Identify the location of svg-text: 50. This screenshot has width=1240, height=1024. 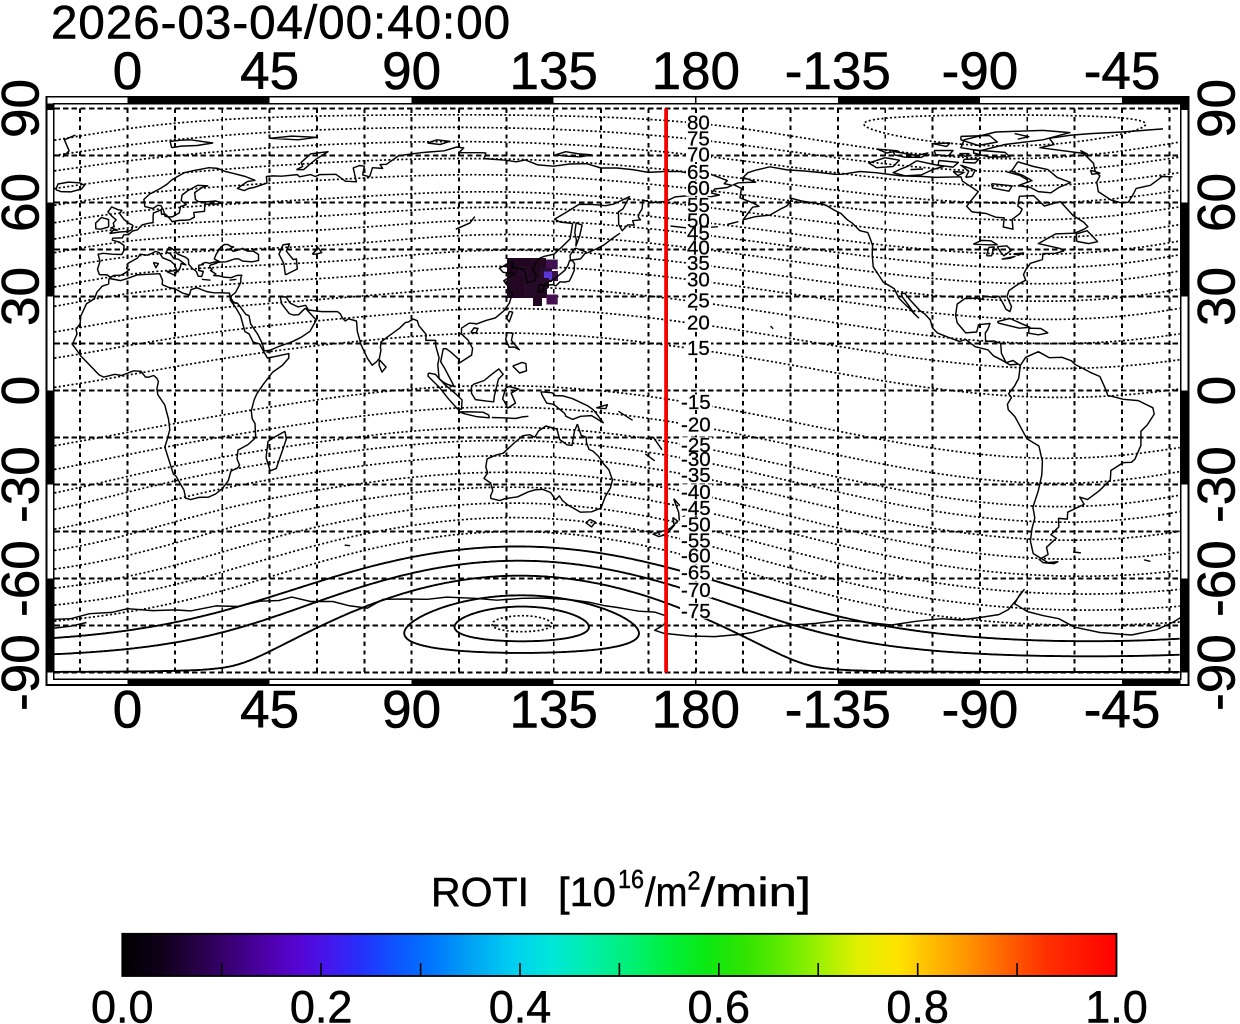
(698, 220).